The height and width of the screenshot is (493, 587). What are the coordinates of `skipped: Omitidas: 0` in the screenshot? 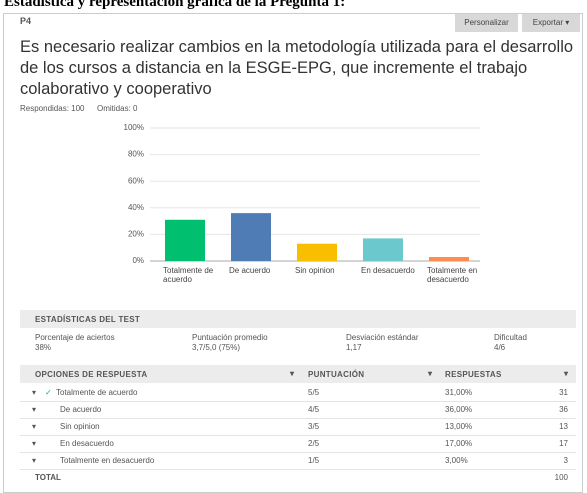 It's located at (117, 108).